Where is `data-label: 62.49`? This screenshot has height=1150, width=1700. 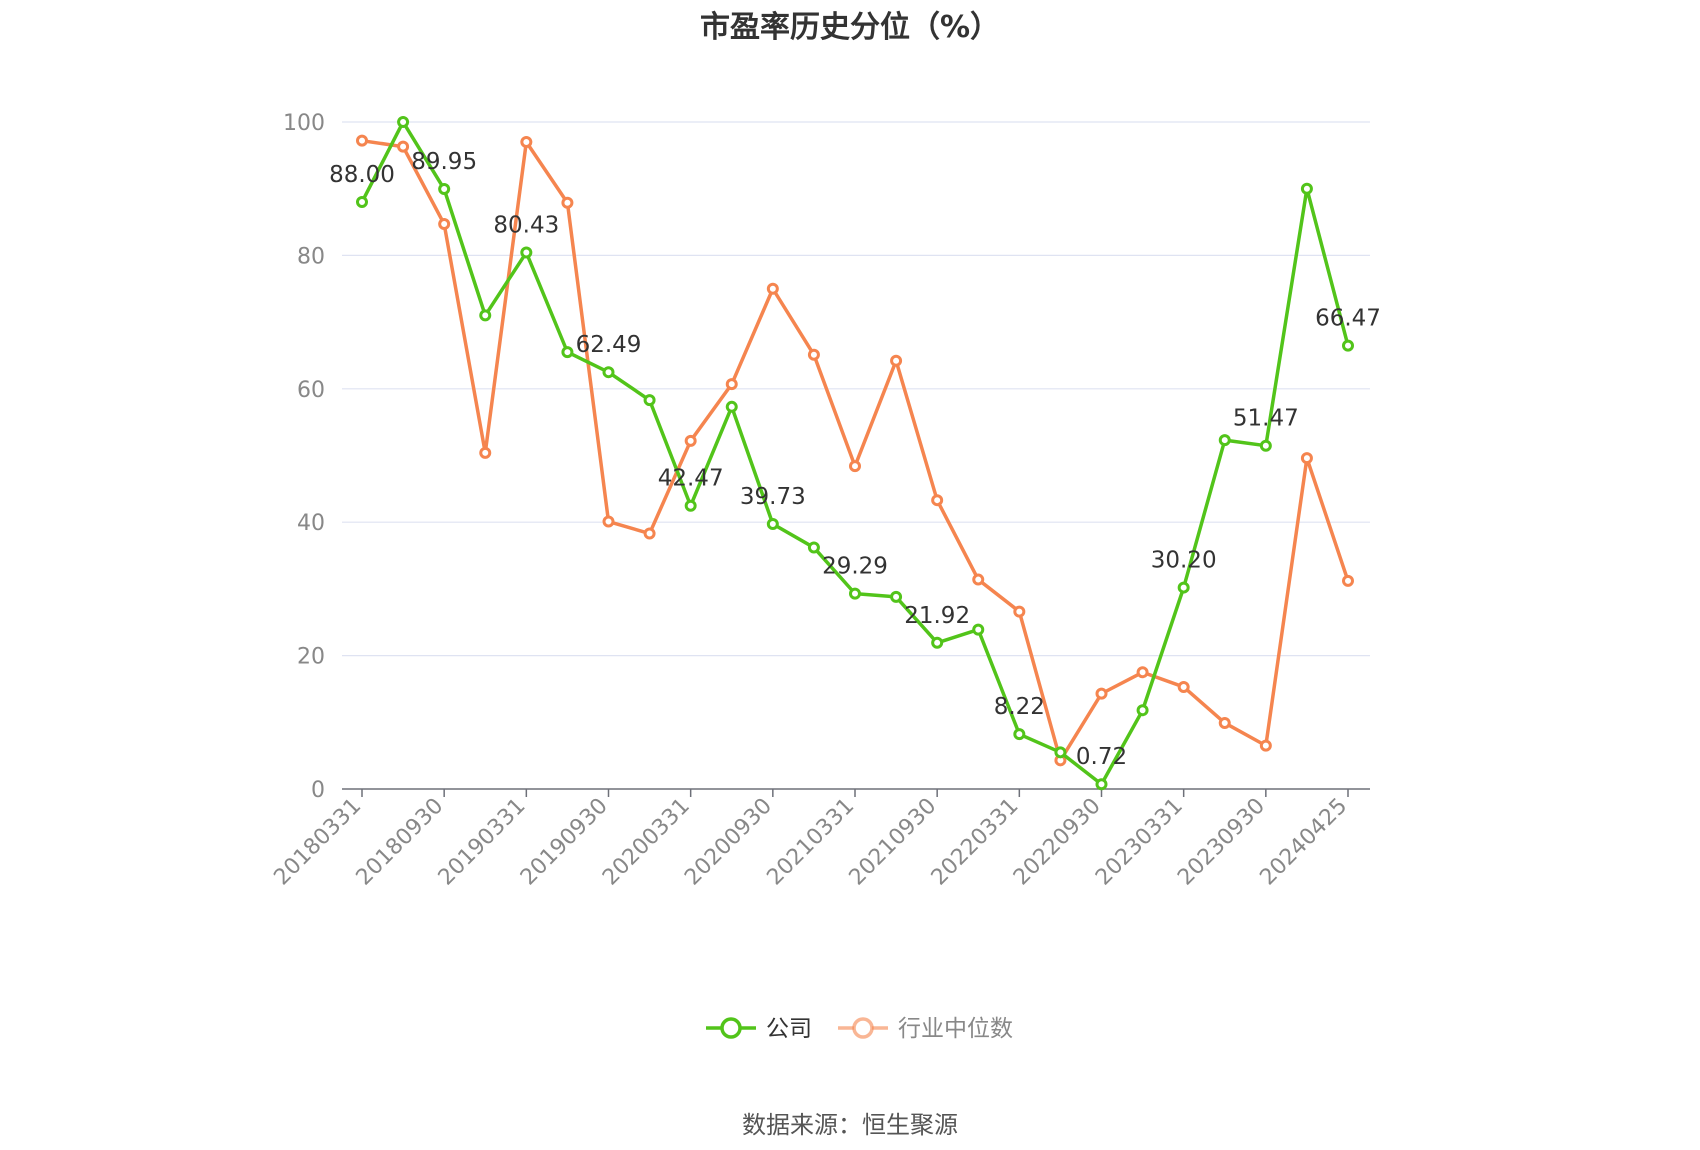 data-label: 62.49 is located at coordinates (609, 345).